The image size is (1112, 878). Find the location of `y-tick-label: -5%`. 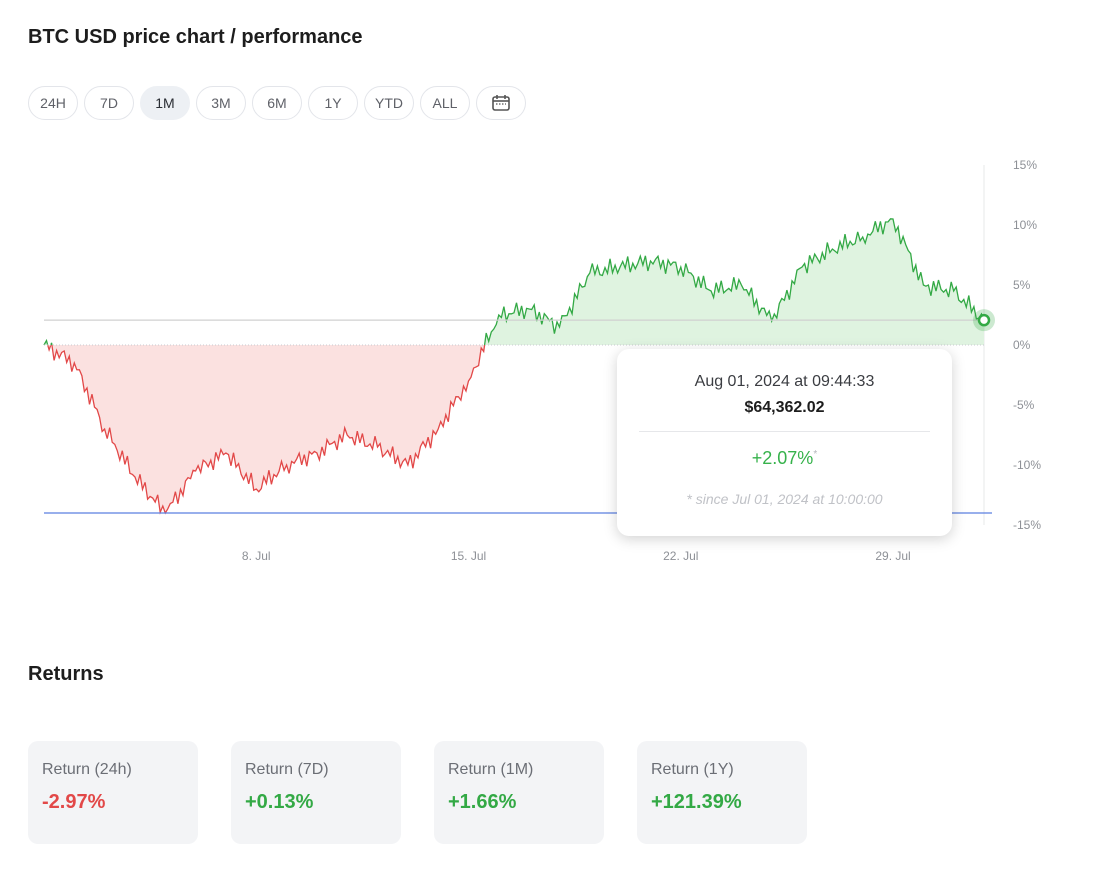

y-tick-label: -5% is located at coordinates (1024, 405).